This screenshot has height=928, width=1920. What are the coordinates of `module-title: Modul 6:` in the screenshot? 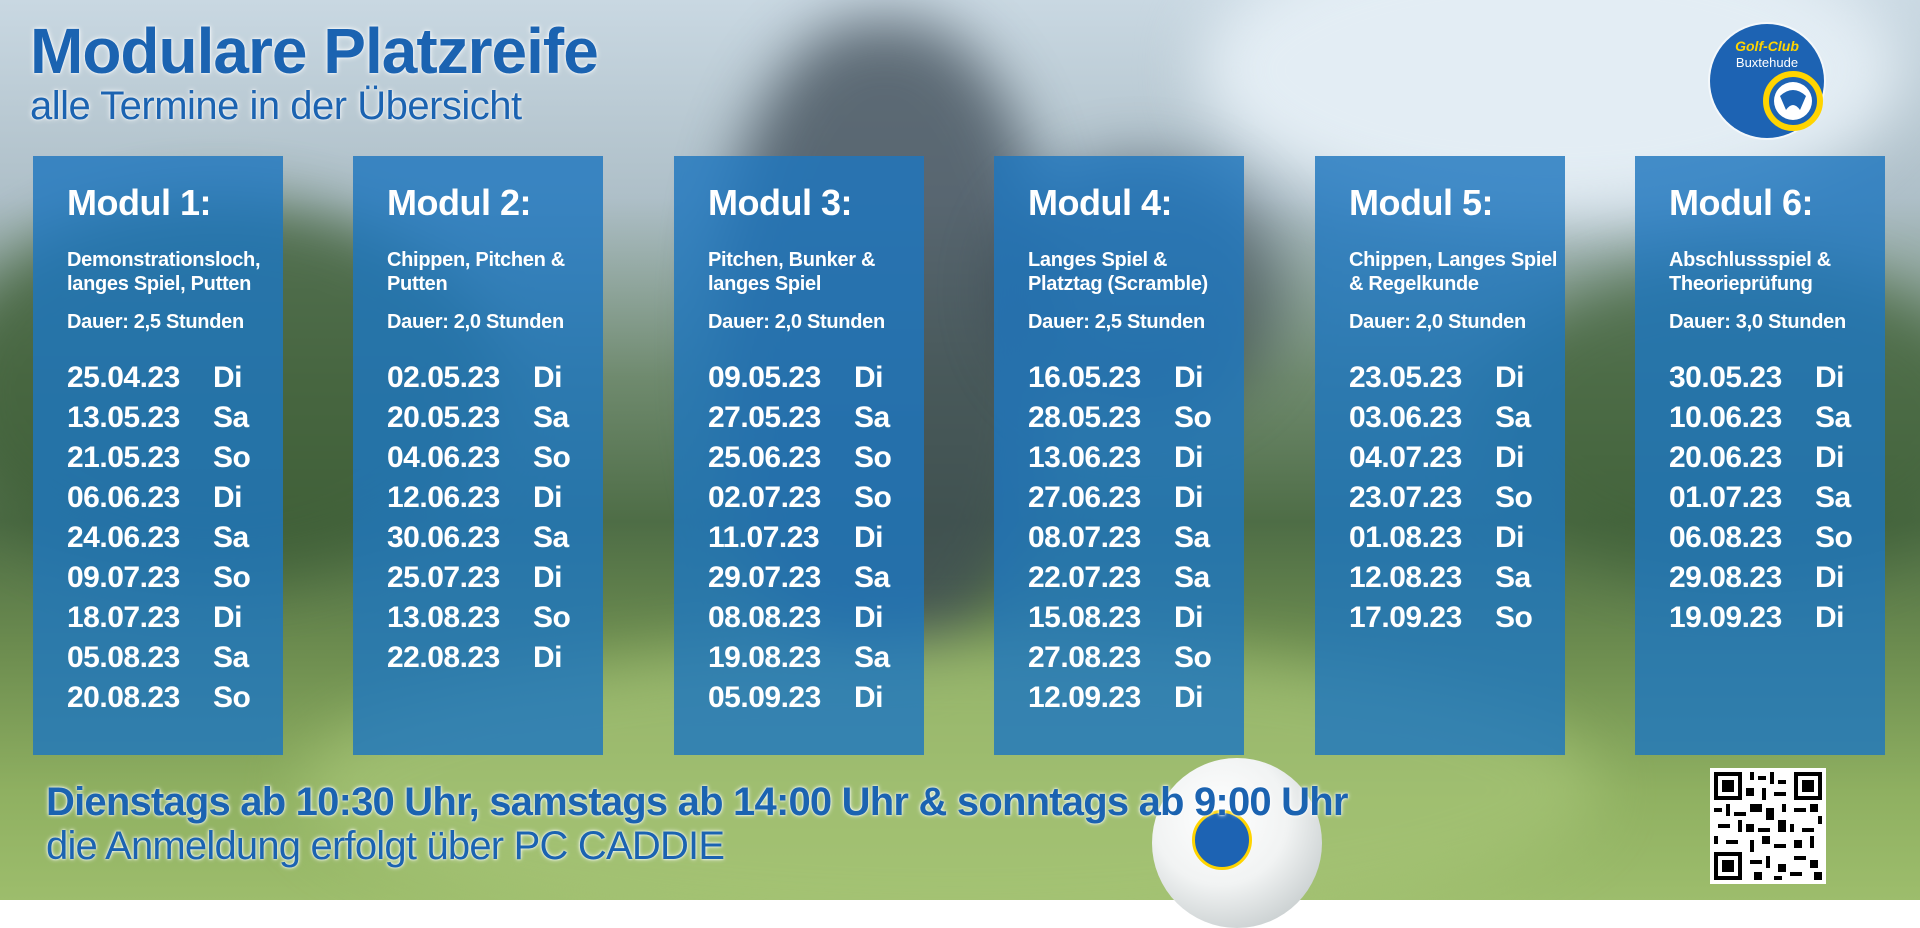 It's located at (1741, 202).